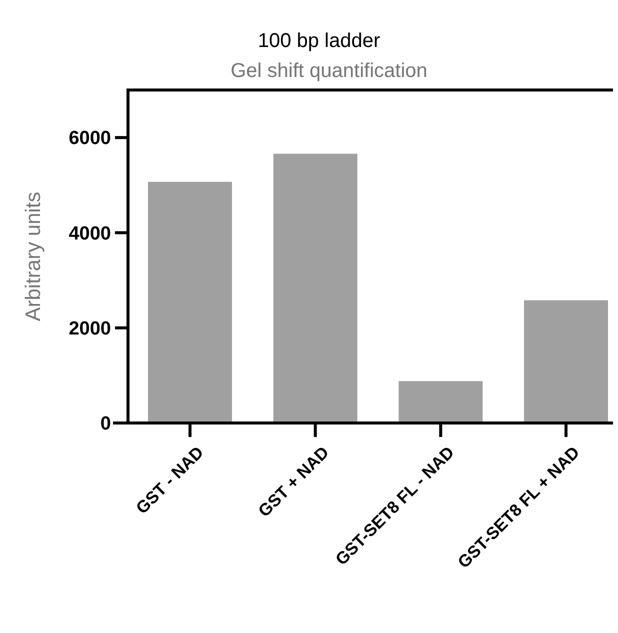 This screenshot has width=618, height=633. What do you see at coordinates (33, 257) in the screenshot?
I see `y-axis-title: Arbitrary units` at bounding box center [33, 257].